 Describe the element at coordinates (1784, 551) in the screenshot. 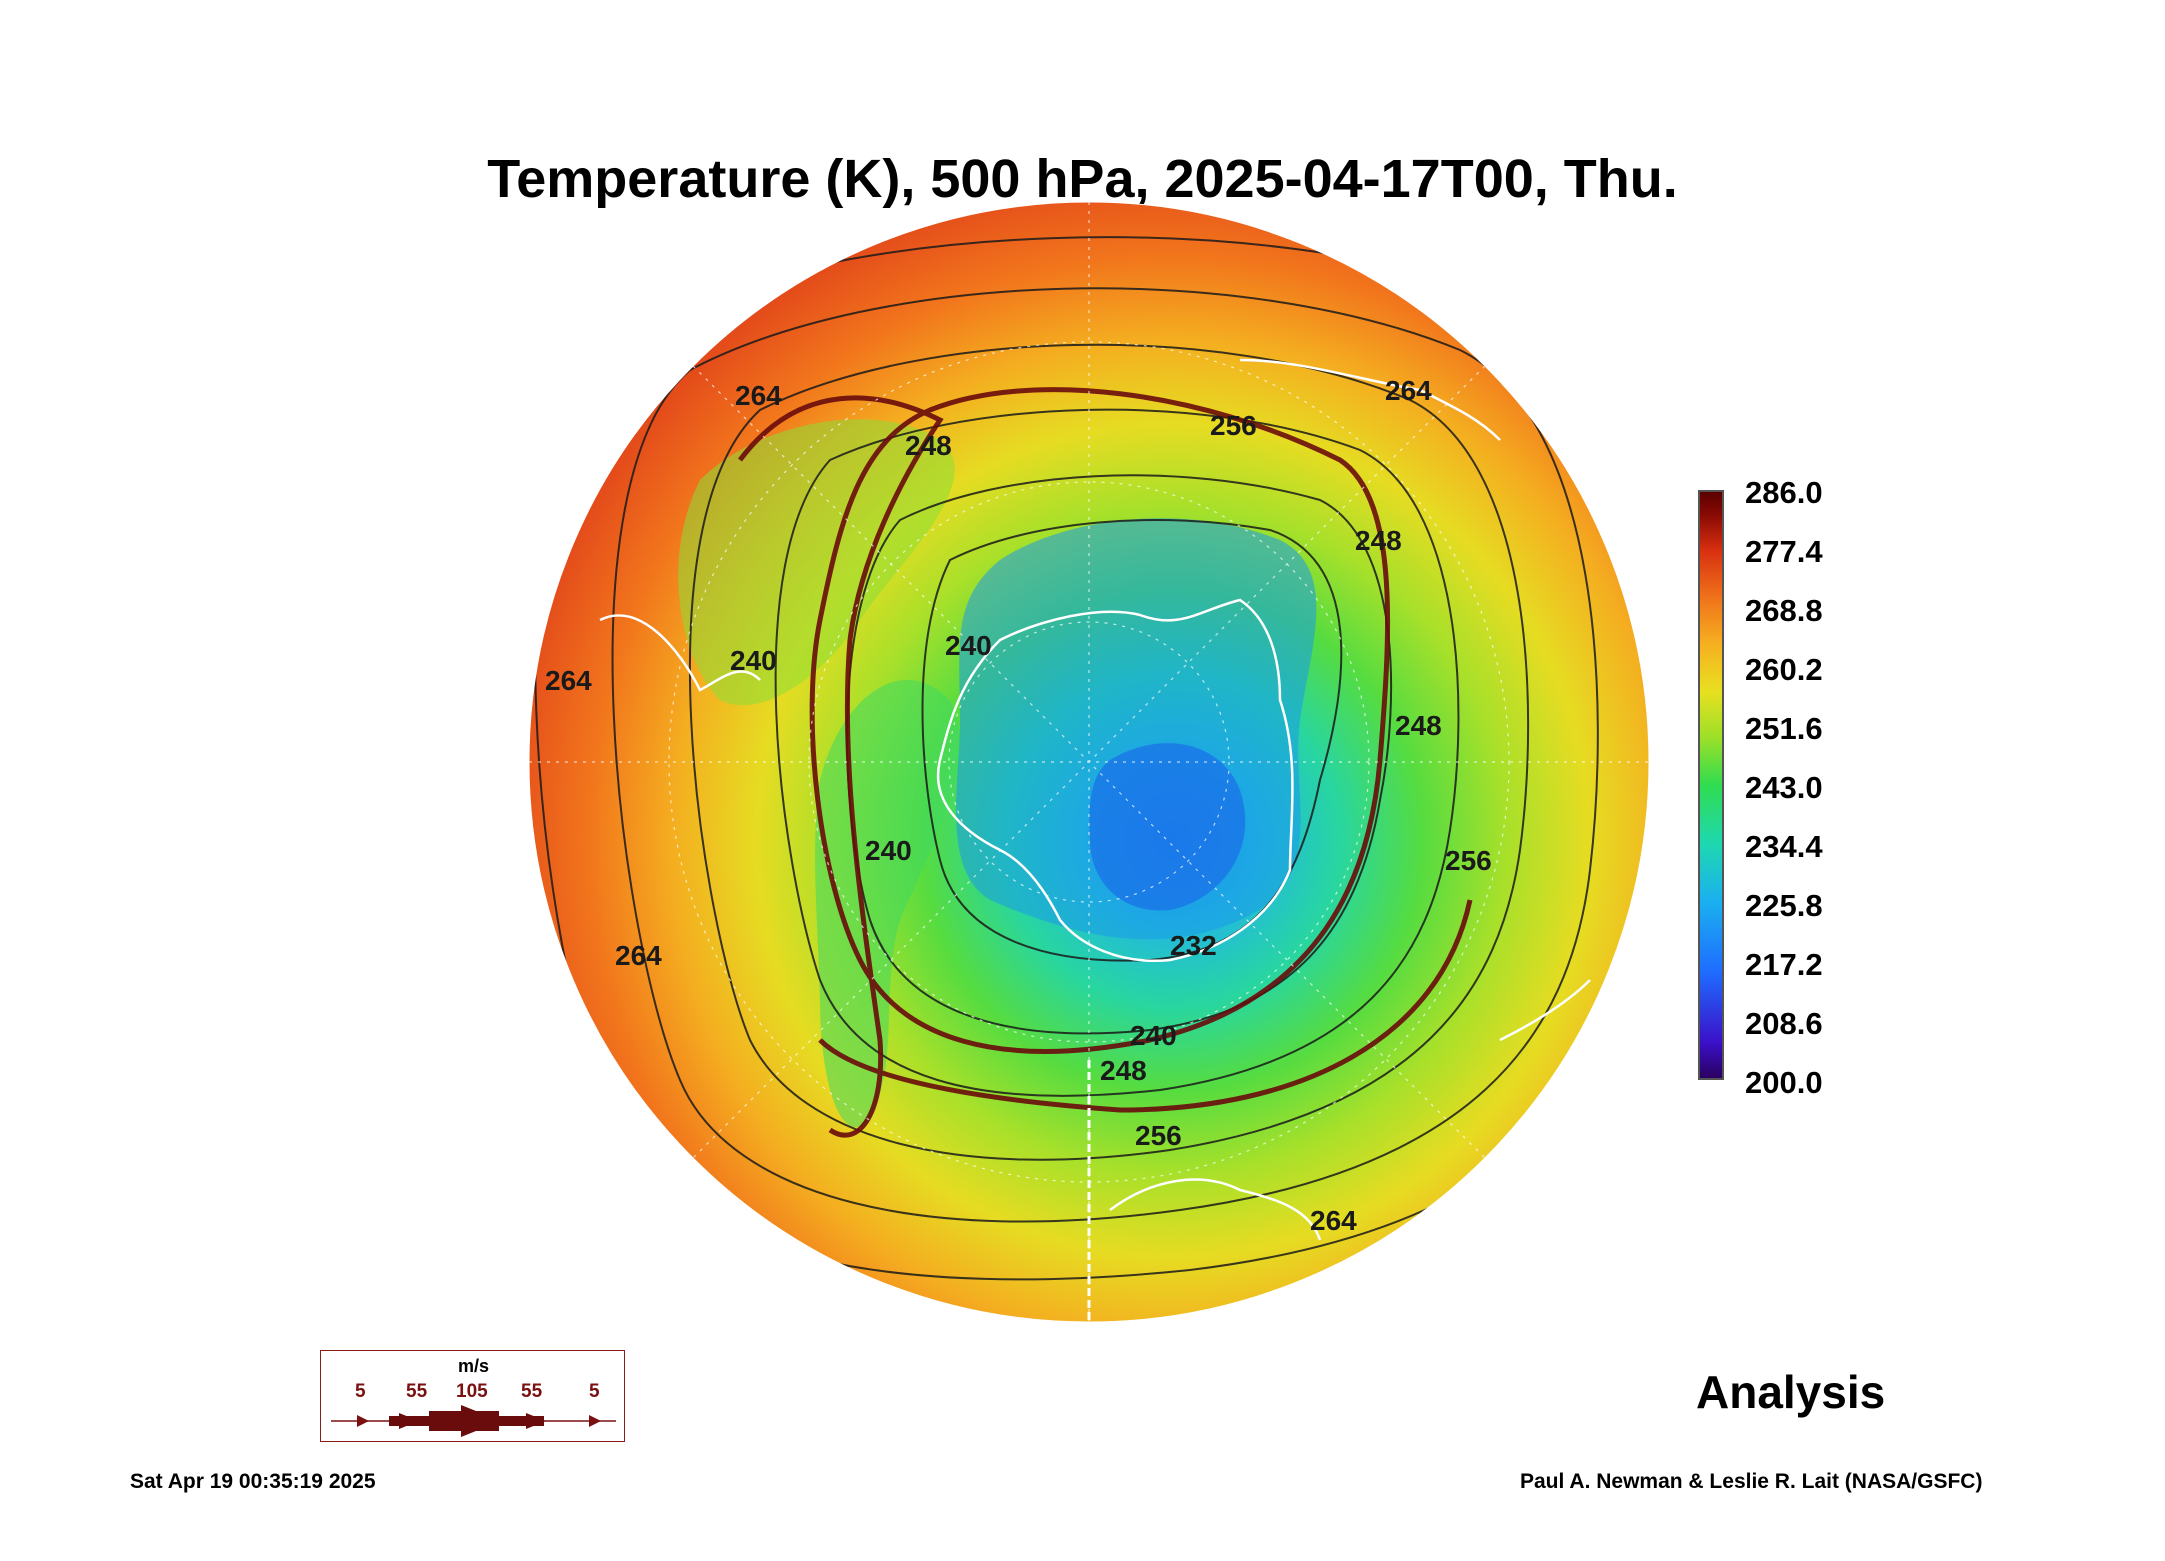

I see `colorbar-tick-label: 277.4` at that location.